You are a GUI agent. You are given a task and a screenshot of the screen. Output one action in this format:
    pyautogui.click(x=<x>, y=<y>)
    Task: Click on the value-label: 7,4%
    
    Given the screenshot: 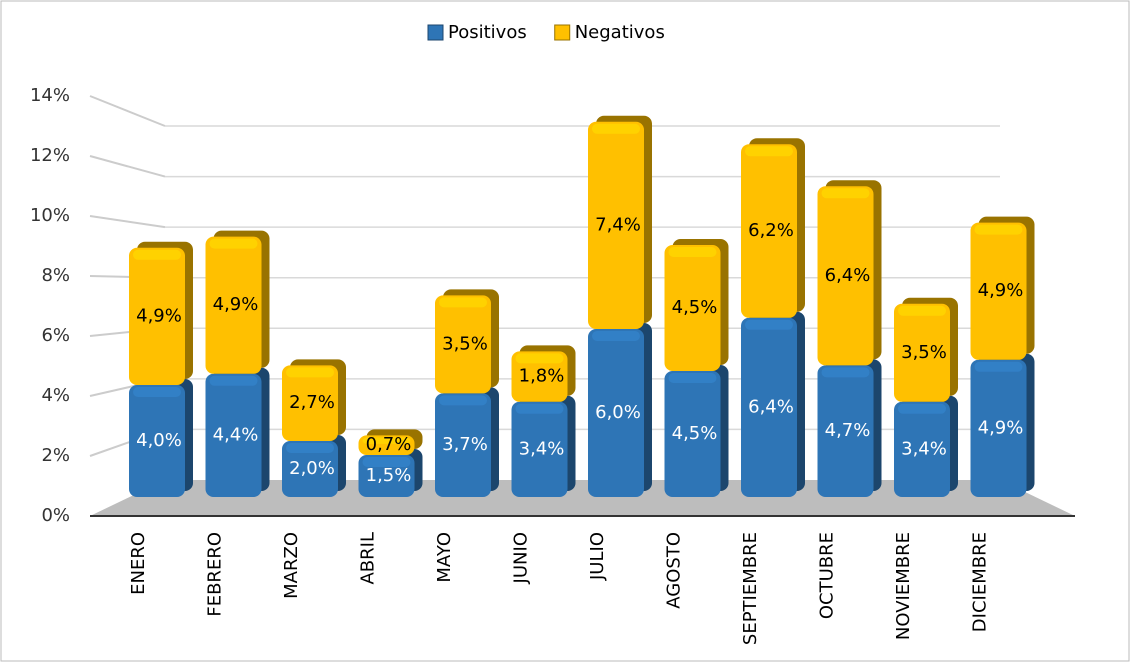 What is the action you would take?
    pyautogui.click(x=618, y=224)
    